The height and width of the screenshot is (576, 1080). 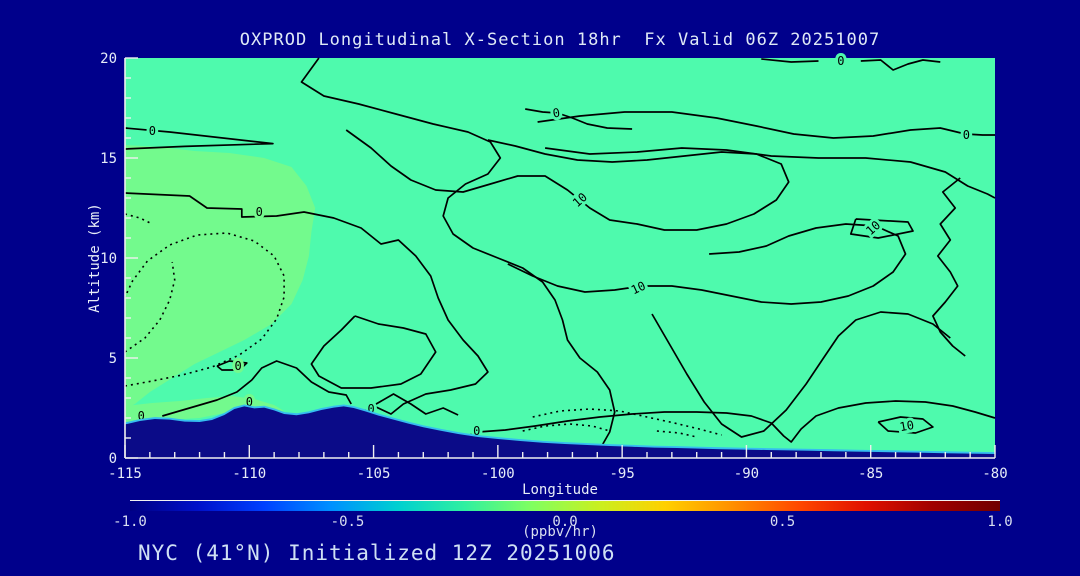 I want to click on y-tick-label: 5, so click(x=113, y=359).